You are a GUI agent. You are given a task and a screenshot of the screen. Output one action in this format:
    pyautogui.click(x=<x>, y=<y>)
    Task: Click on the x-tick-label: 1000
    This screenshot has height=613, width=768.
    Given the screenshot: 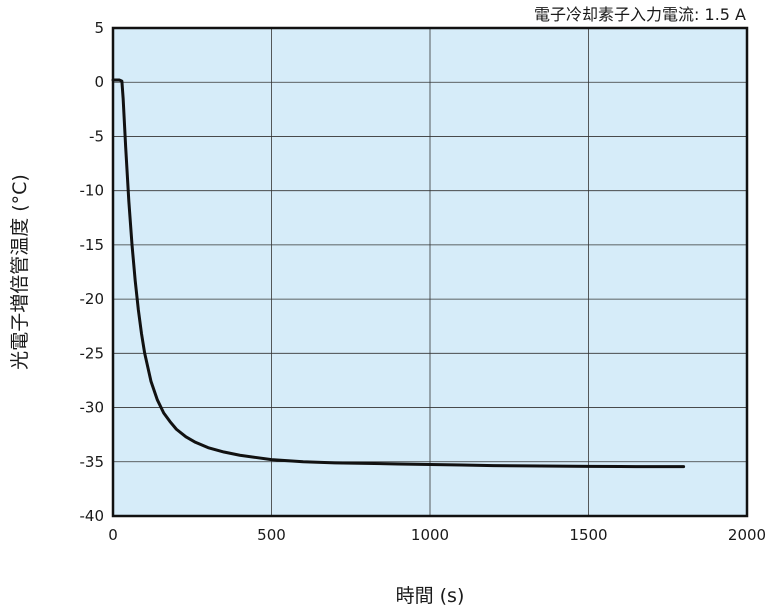 What is the action you would take?
    pyautogui.click(x=430, y=535)
    